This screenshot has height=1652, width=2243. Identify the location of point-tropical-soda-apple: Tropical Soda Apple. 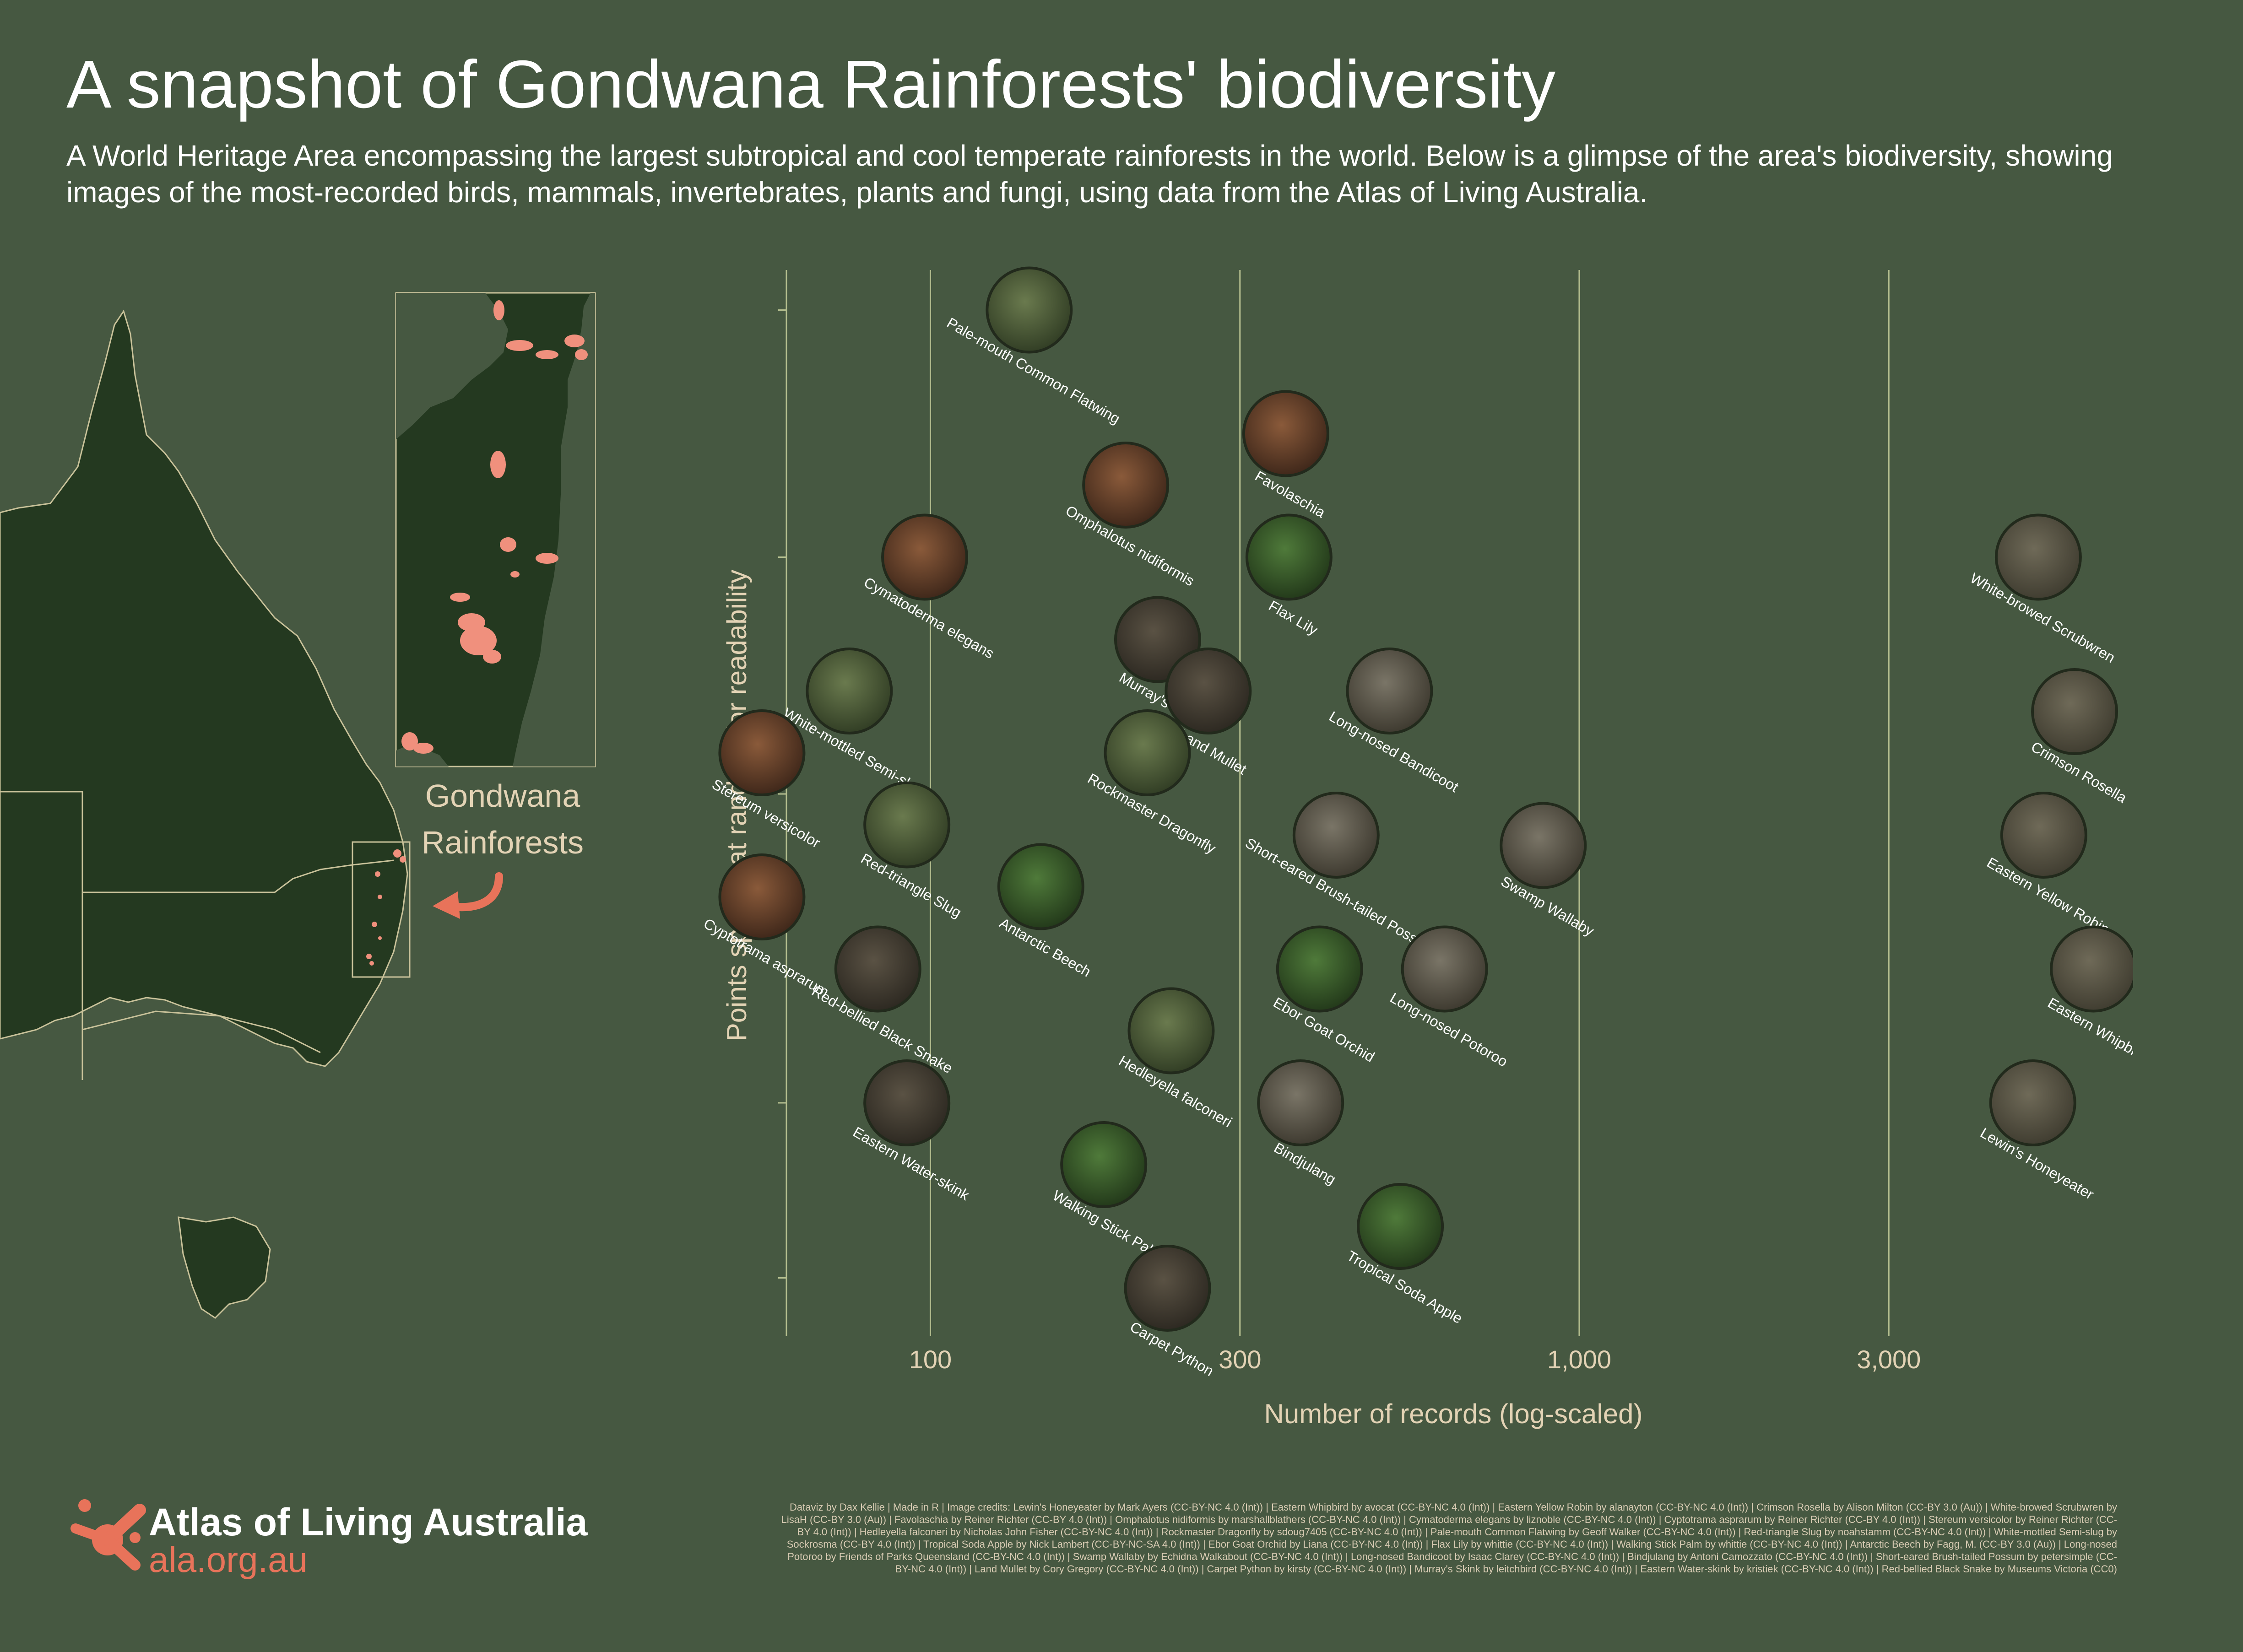
(1404, 1255).